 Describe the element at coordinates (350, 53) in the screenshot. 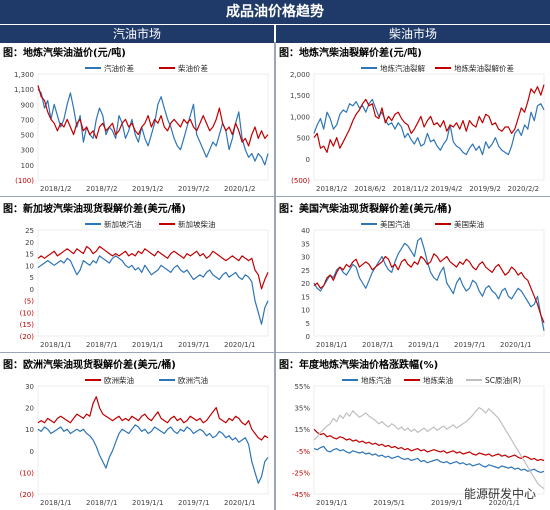

I see `chart-title: 图：地炼汽柴油裂解价差(元/吨)` at that location.